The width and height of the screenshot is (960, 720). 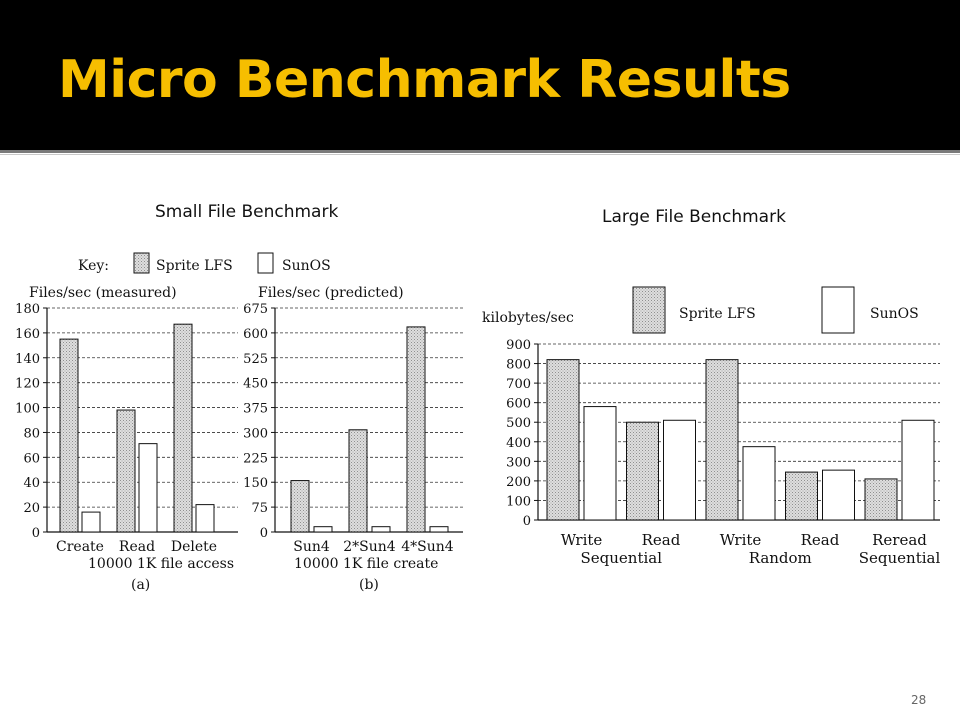 What do you see at coordinates (255, 409) in the screenshot?
I see `y-tick-label: 375` at bounding box center [255, 409].